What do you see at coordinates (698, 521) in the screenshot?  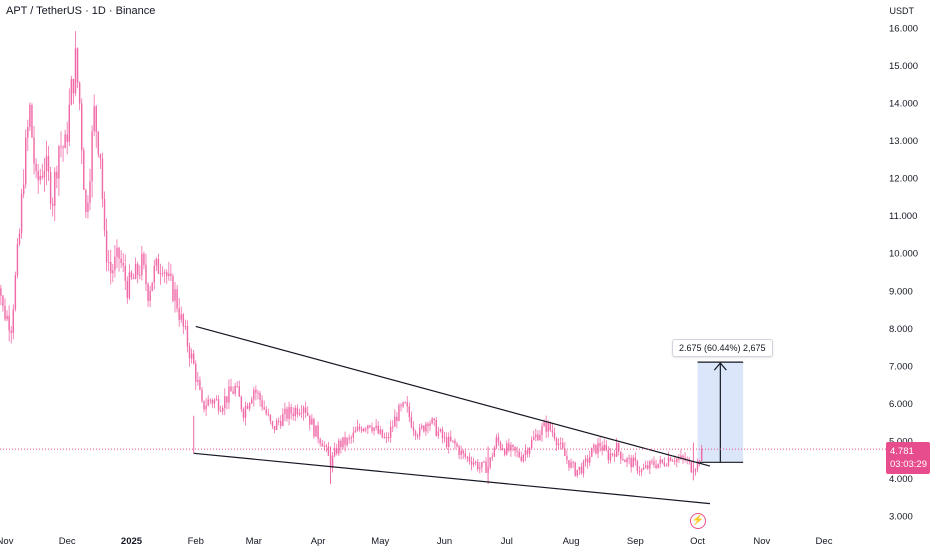 I see `lightning-icon: ⚡` at bounding box center [698, 521].